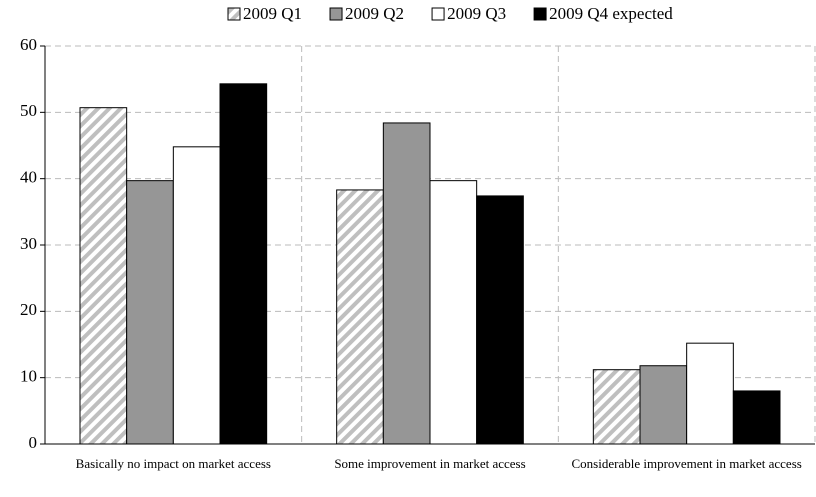 This screenshot has height=497, width=816. Describe the element at coordinates (430, 463) in the screenshot. I see `x-tick-label: Some improvement in market access` at that location.